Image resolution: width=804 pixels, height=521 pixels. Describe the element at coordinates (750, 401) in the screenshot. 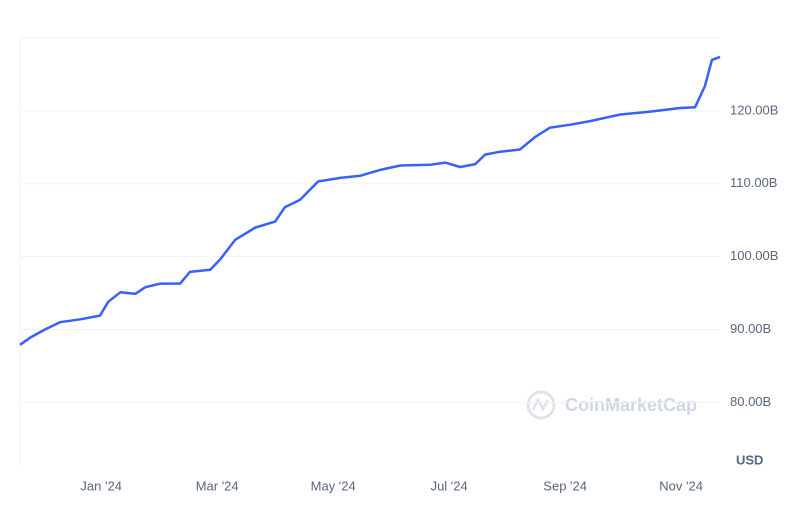

I see `y-tick-label: 80.00B` at that location.